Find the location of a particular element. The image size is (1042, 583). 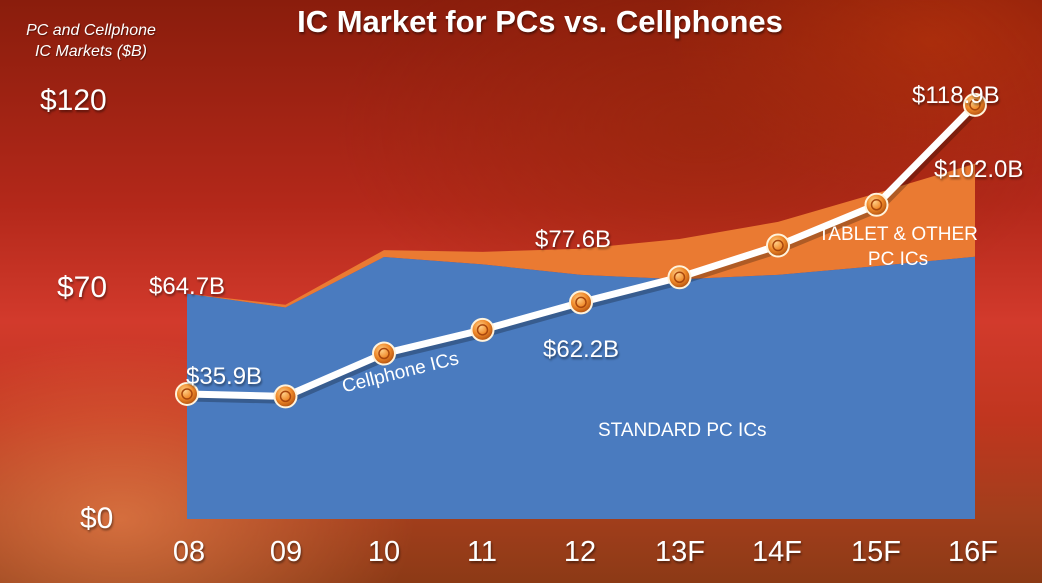

series-label-tablet-other-pc: TABLET & OTHER PC ICs is located at coordinates (898, 247).